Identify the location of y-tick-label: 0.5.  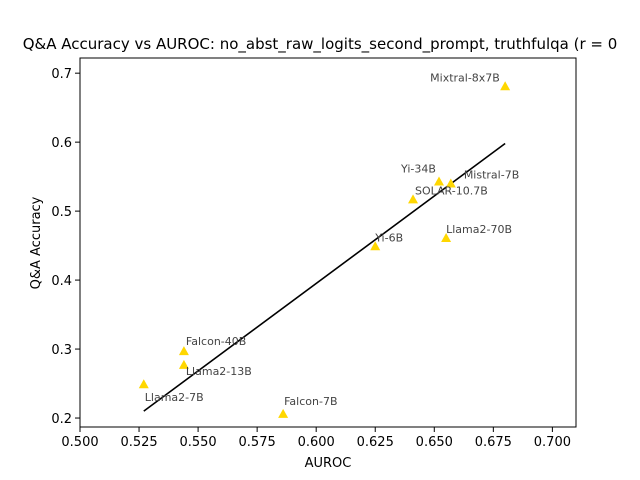
(61, 212).